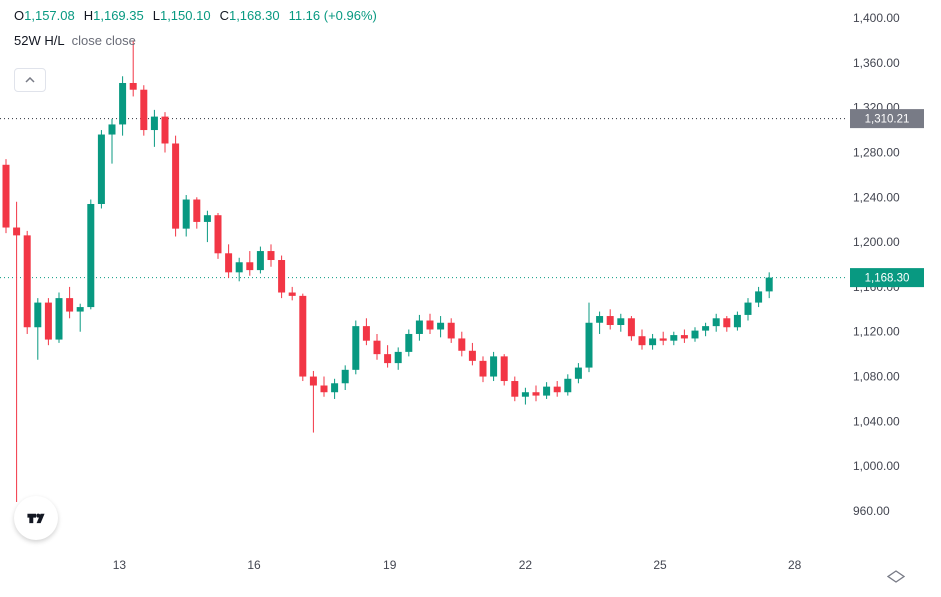 Image resolution: width=941 pixels, height=597 pixels. What do you see at coordinates (896, 576) in the screenshot?
I see `price-scale-settings-icon` at bounding box center [896, 576].